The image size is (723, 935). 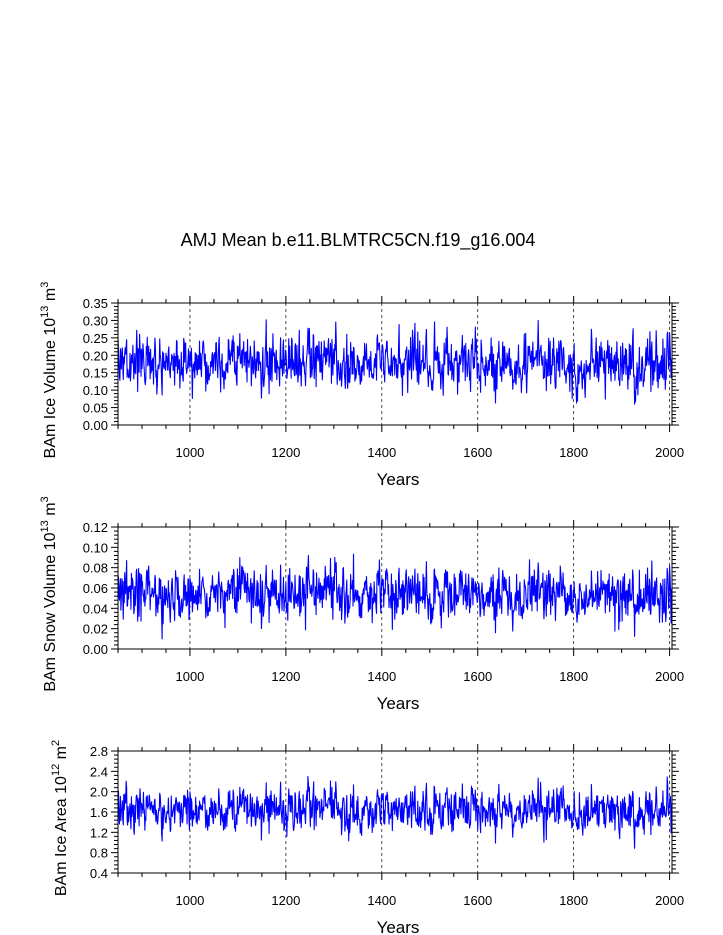 What do you see at coordinates (95, 303) in the screenshot?
I see `y-tick-label: 0.35` at bounding box center [95, 303].